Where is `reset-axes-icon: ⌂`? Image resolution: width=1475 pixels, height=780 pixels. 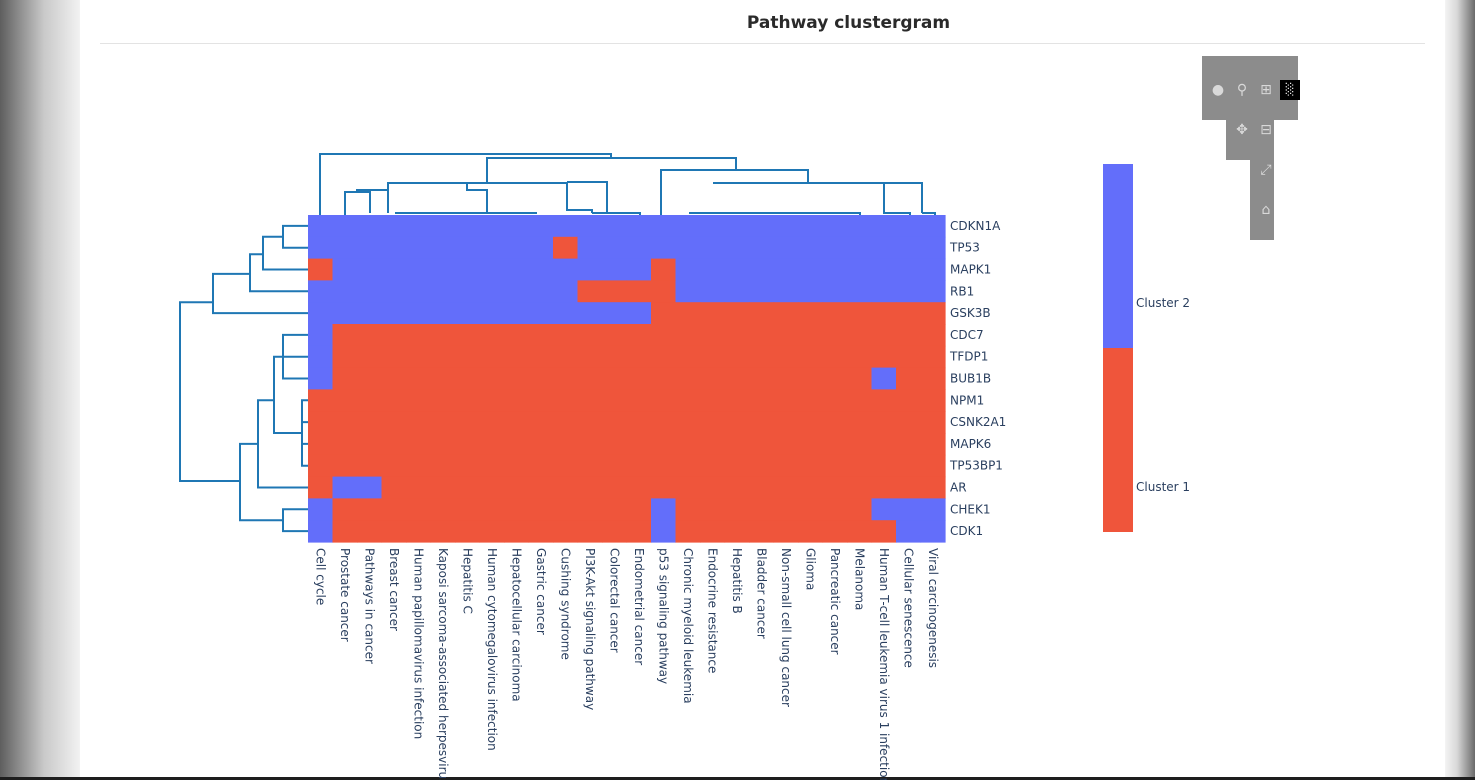 reset-axes-icon: ⌂ is located at coordinates (1266, 210).